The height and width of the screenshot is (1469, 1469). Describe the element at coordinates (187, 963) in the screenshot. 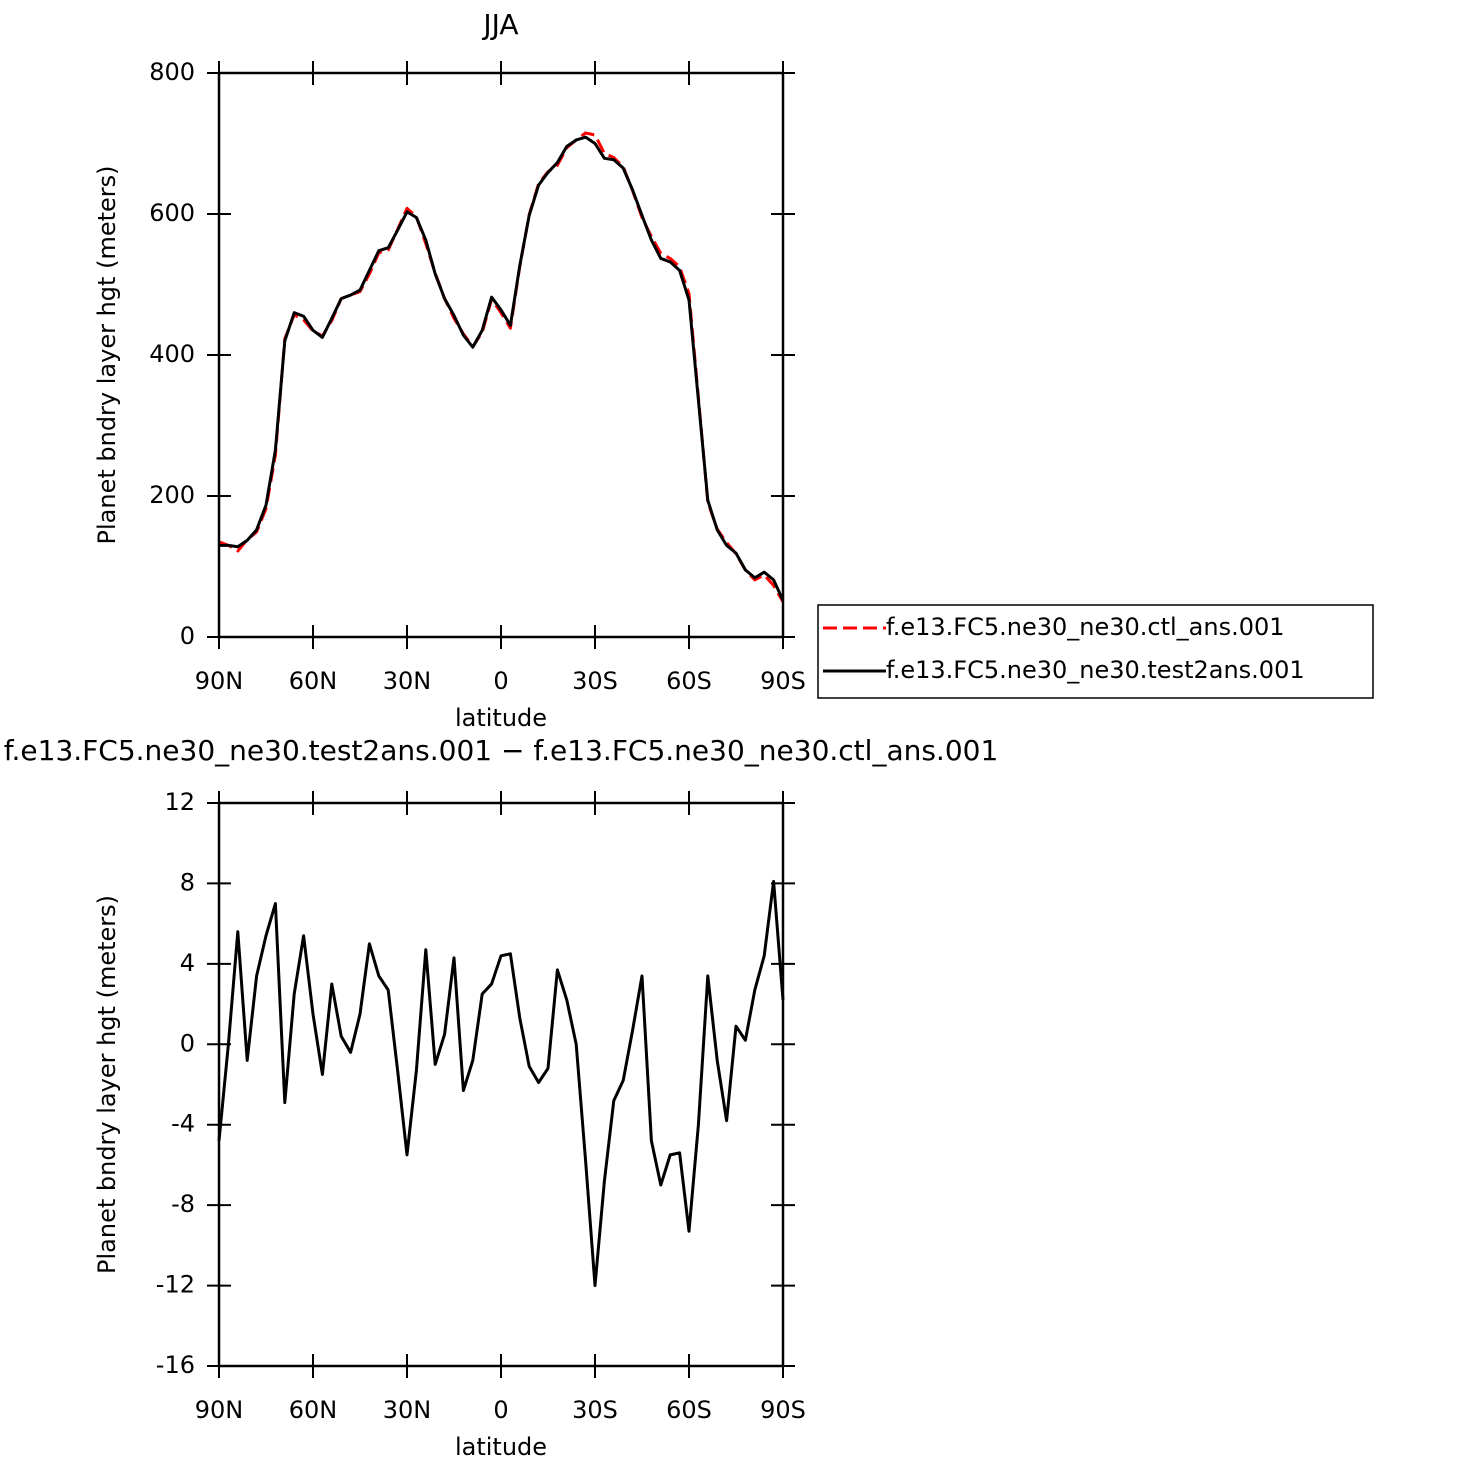

I see `y-tick-label: 4` at that location.